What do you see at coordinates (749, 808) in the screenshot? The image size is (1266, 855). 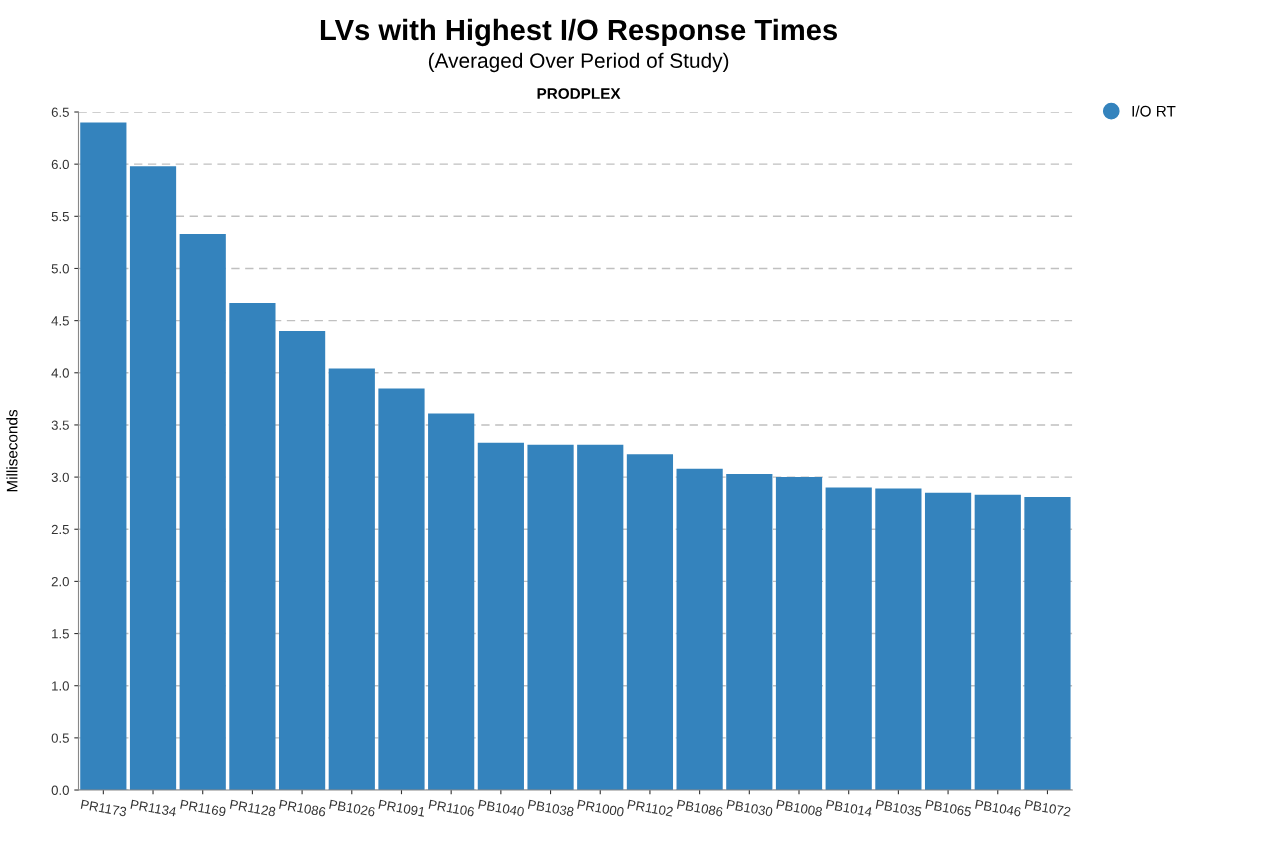 I see `x-tick-label: PB1030` at bounding box center [749, 808].